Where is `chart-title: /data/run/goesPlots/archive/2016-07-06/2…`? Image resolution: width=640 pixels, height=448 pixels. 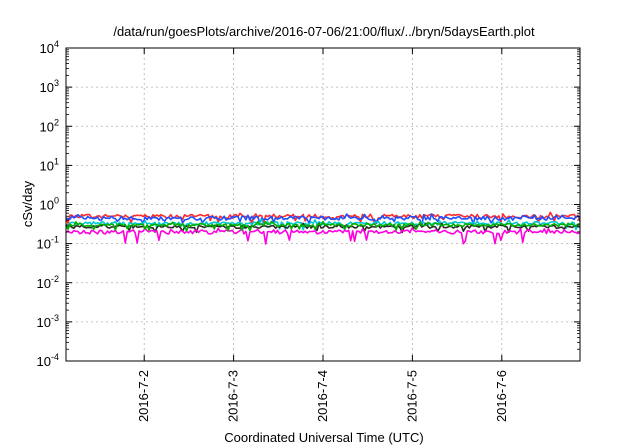 chart-title: /data/run/goesPlots/archive/2016-07-06/2… is located at coordinates (324, 31).